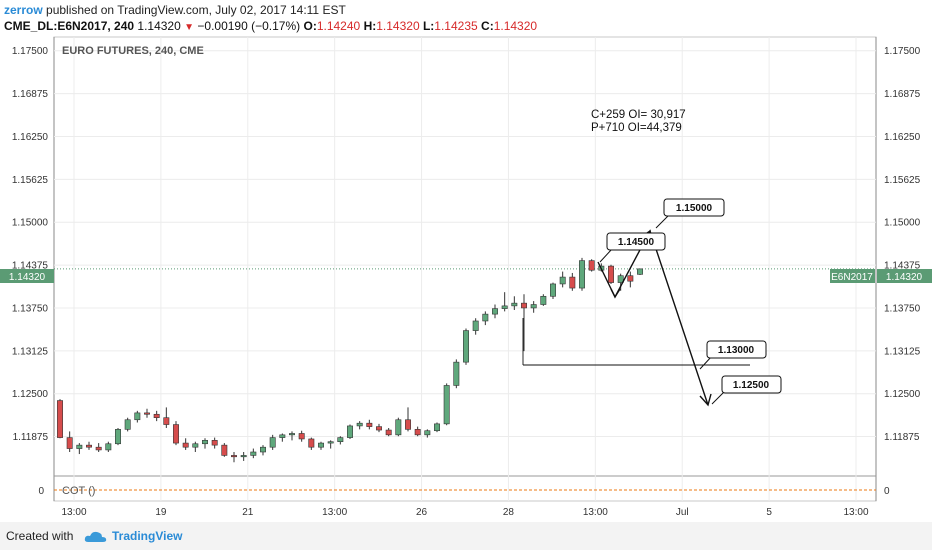  I want to click on callout-4-text: 1.12500, so click(751, 385).